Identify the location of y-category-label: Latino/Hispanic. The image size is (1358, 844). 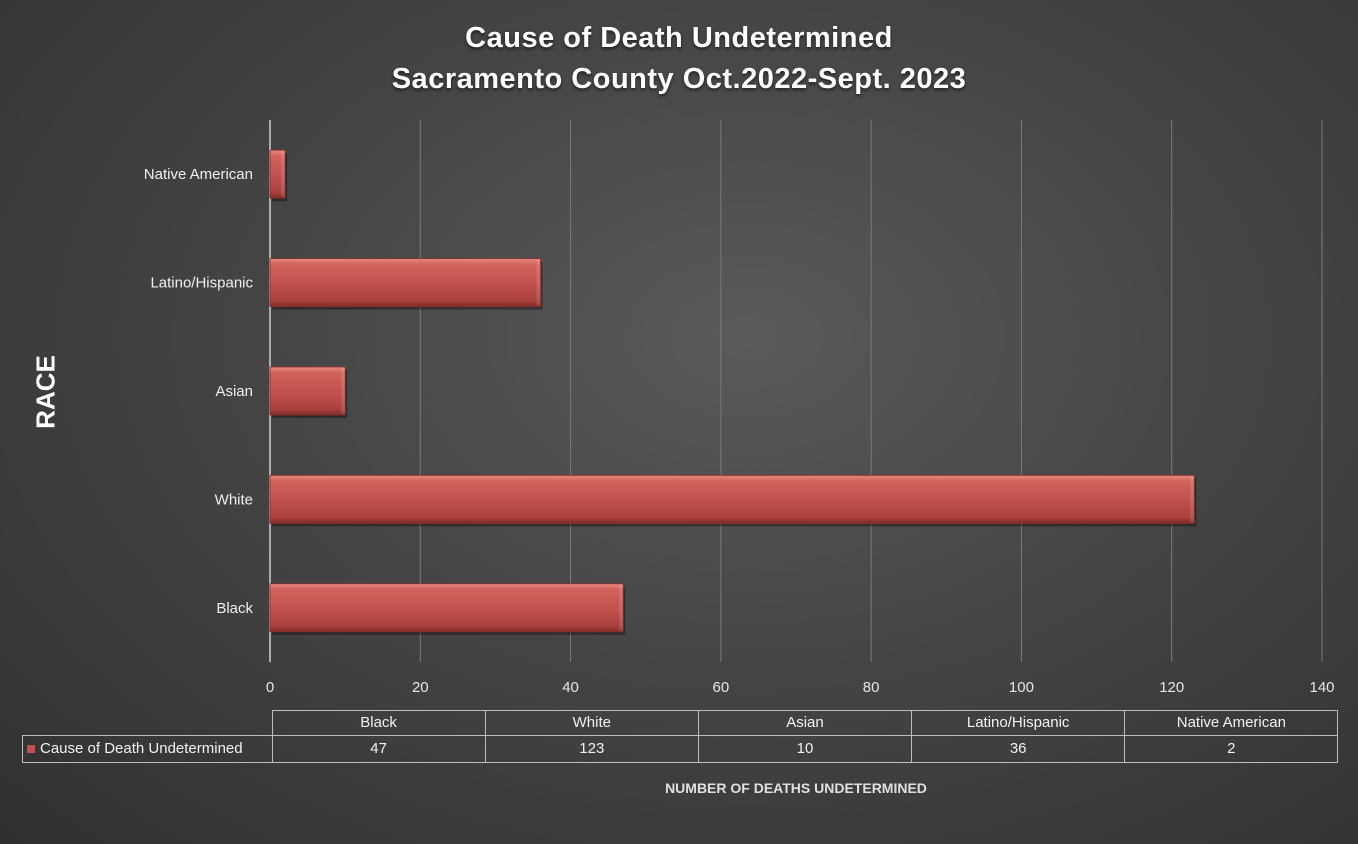
(201, 283).